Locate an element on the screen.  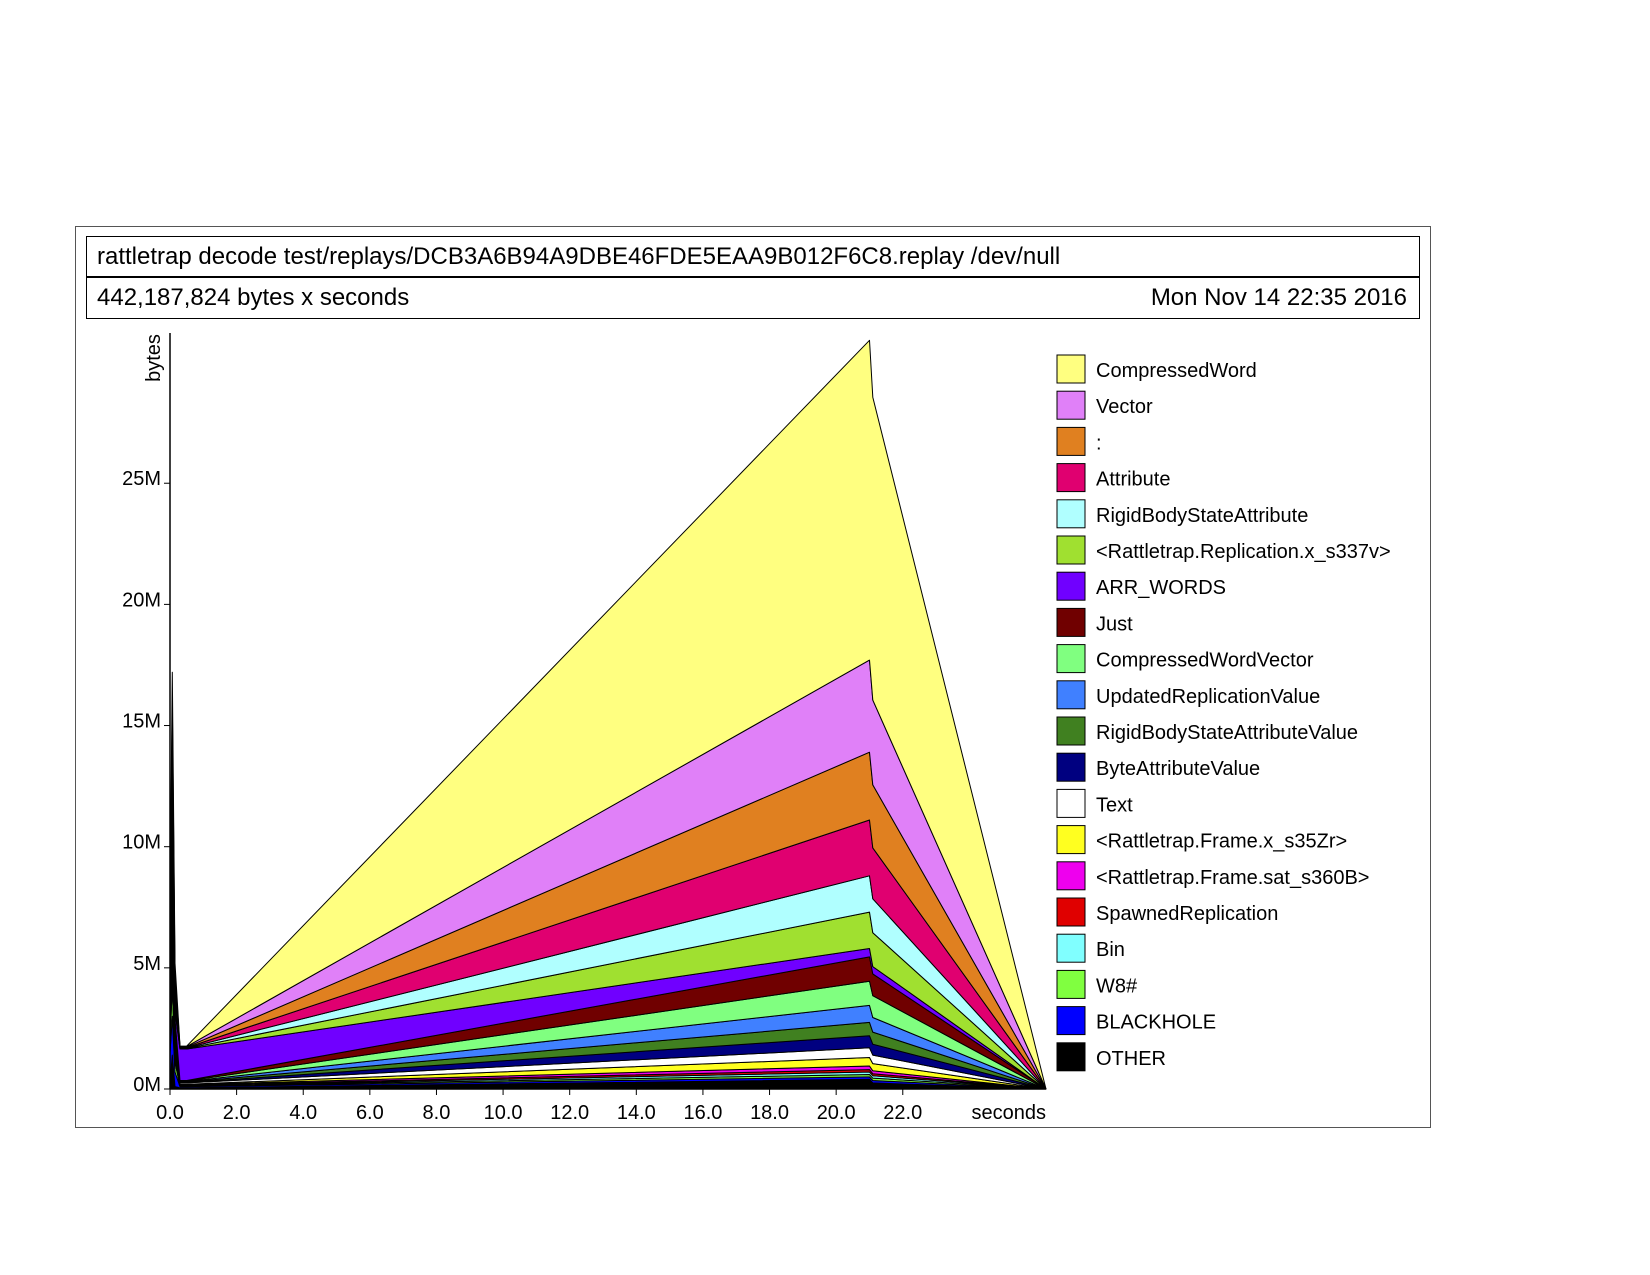
legend-label: CompressedWord is located at coordinates (1176, 371).